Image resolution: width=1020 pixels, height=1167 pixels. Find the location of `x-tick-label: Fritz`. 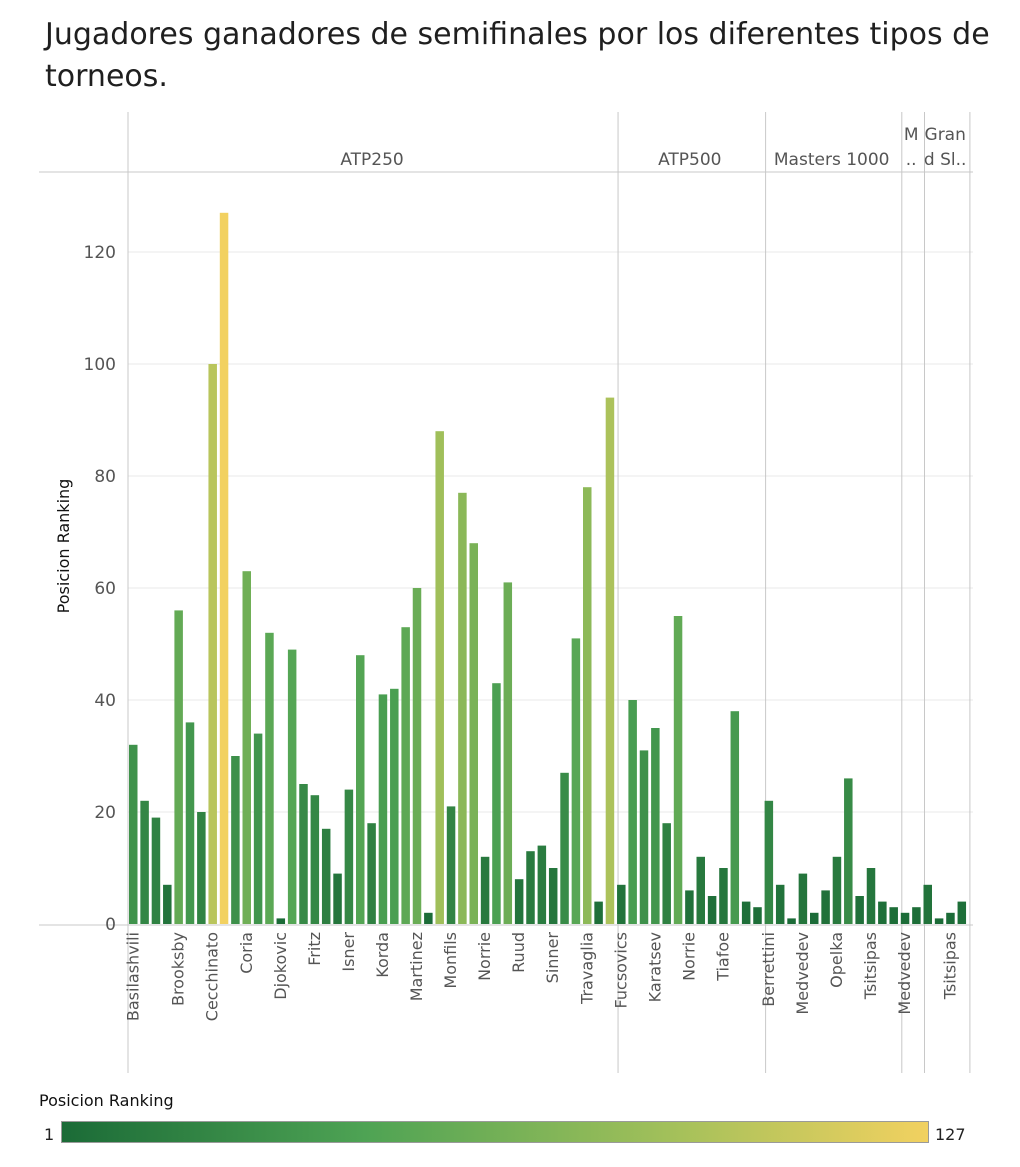

x-tick-label: Fritz is located at coordinates (314, 949).